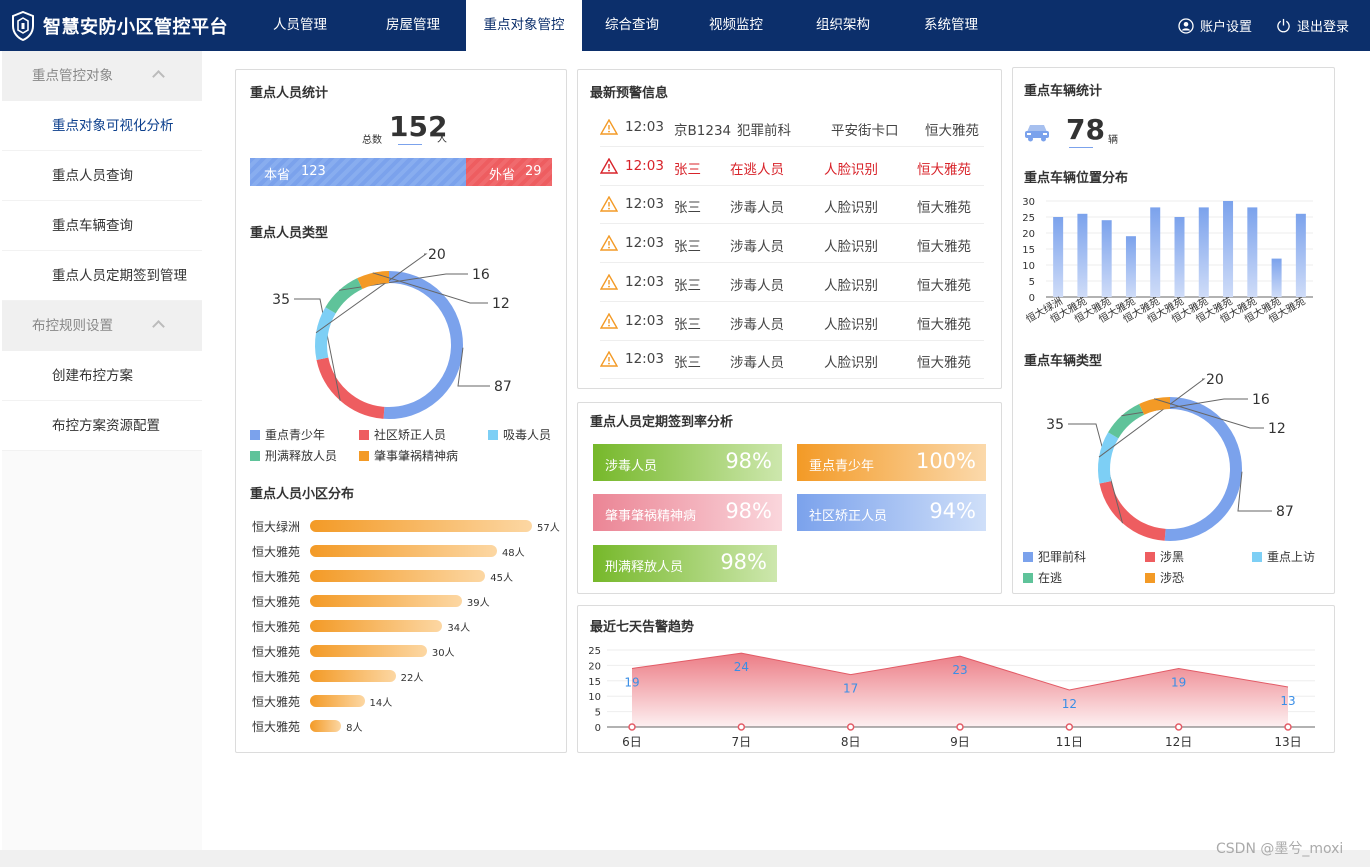  I want to click on sidebar-item: 布控方案资源配置, so click(102, 426).